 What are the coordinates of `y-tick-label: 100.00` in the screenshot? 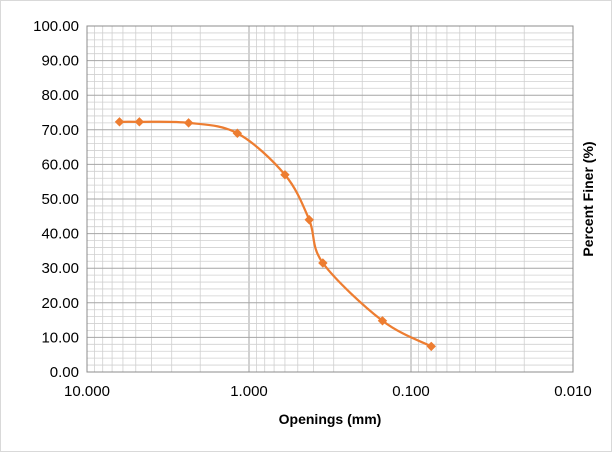 It's located at (56, 26).